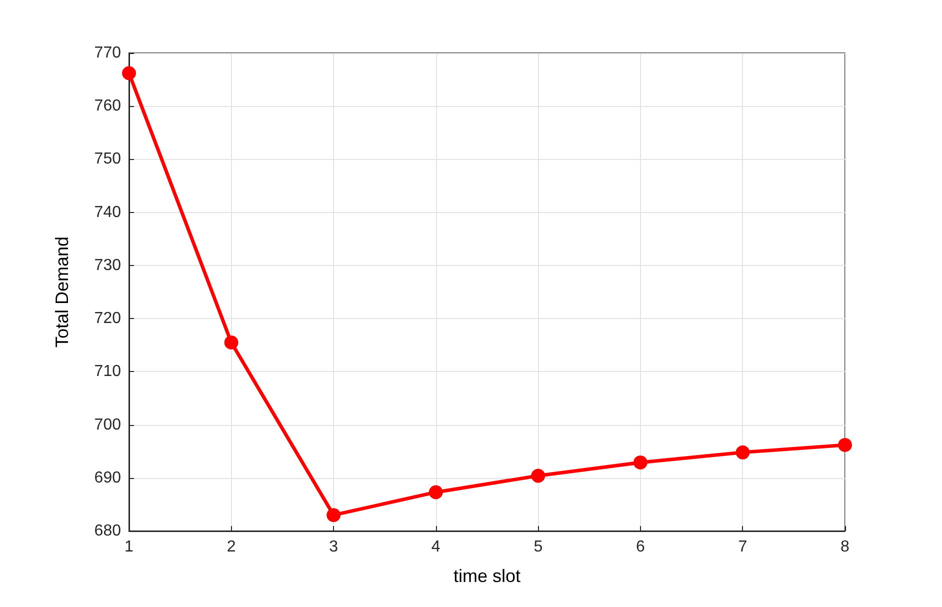 This screenshot has height=607, width=942. I want to click on y-tick-label: 730, so click(108, 265).